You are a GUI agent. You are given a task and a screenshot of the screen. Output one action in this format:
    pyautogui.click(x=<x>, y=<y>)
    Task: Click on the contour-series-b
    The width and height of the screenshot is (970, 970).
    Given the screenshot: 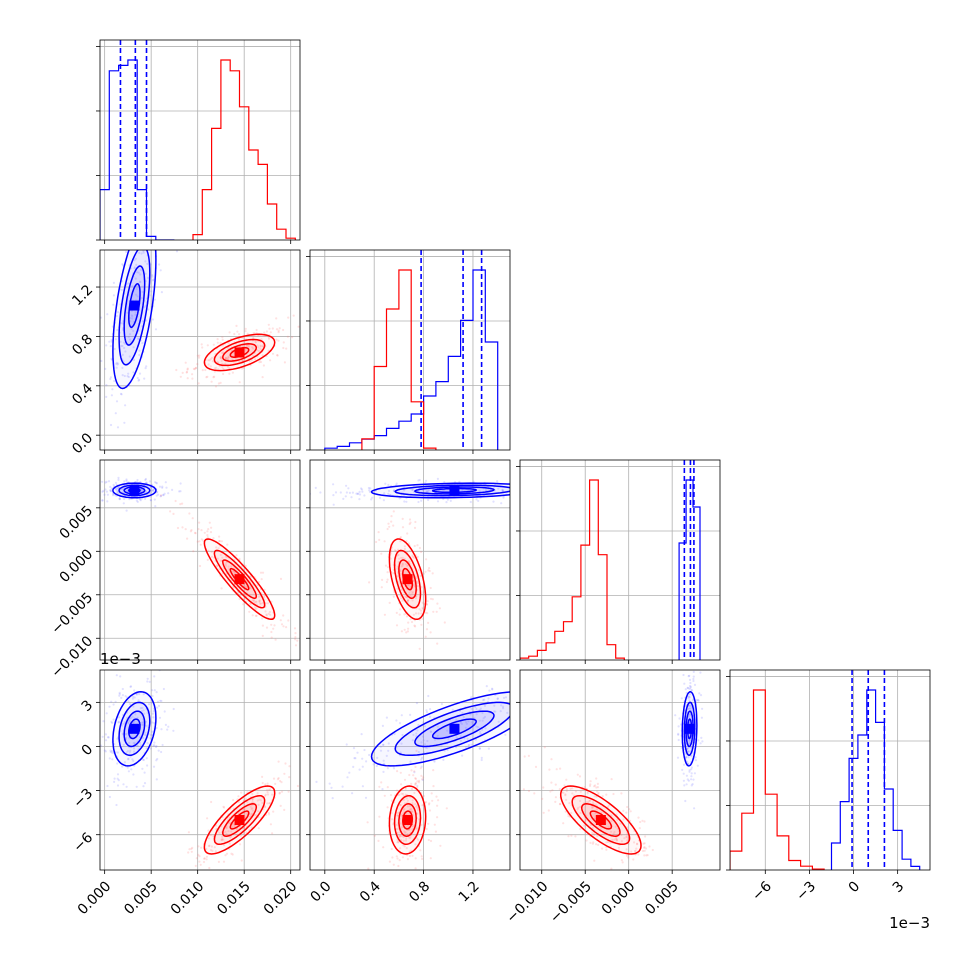 What is the action you would take?
    pyautogui.click(x=601, y=820)
    